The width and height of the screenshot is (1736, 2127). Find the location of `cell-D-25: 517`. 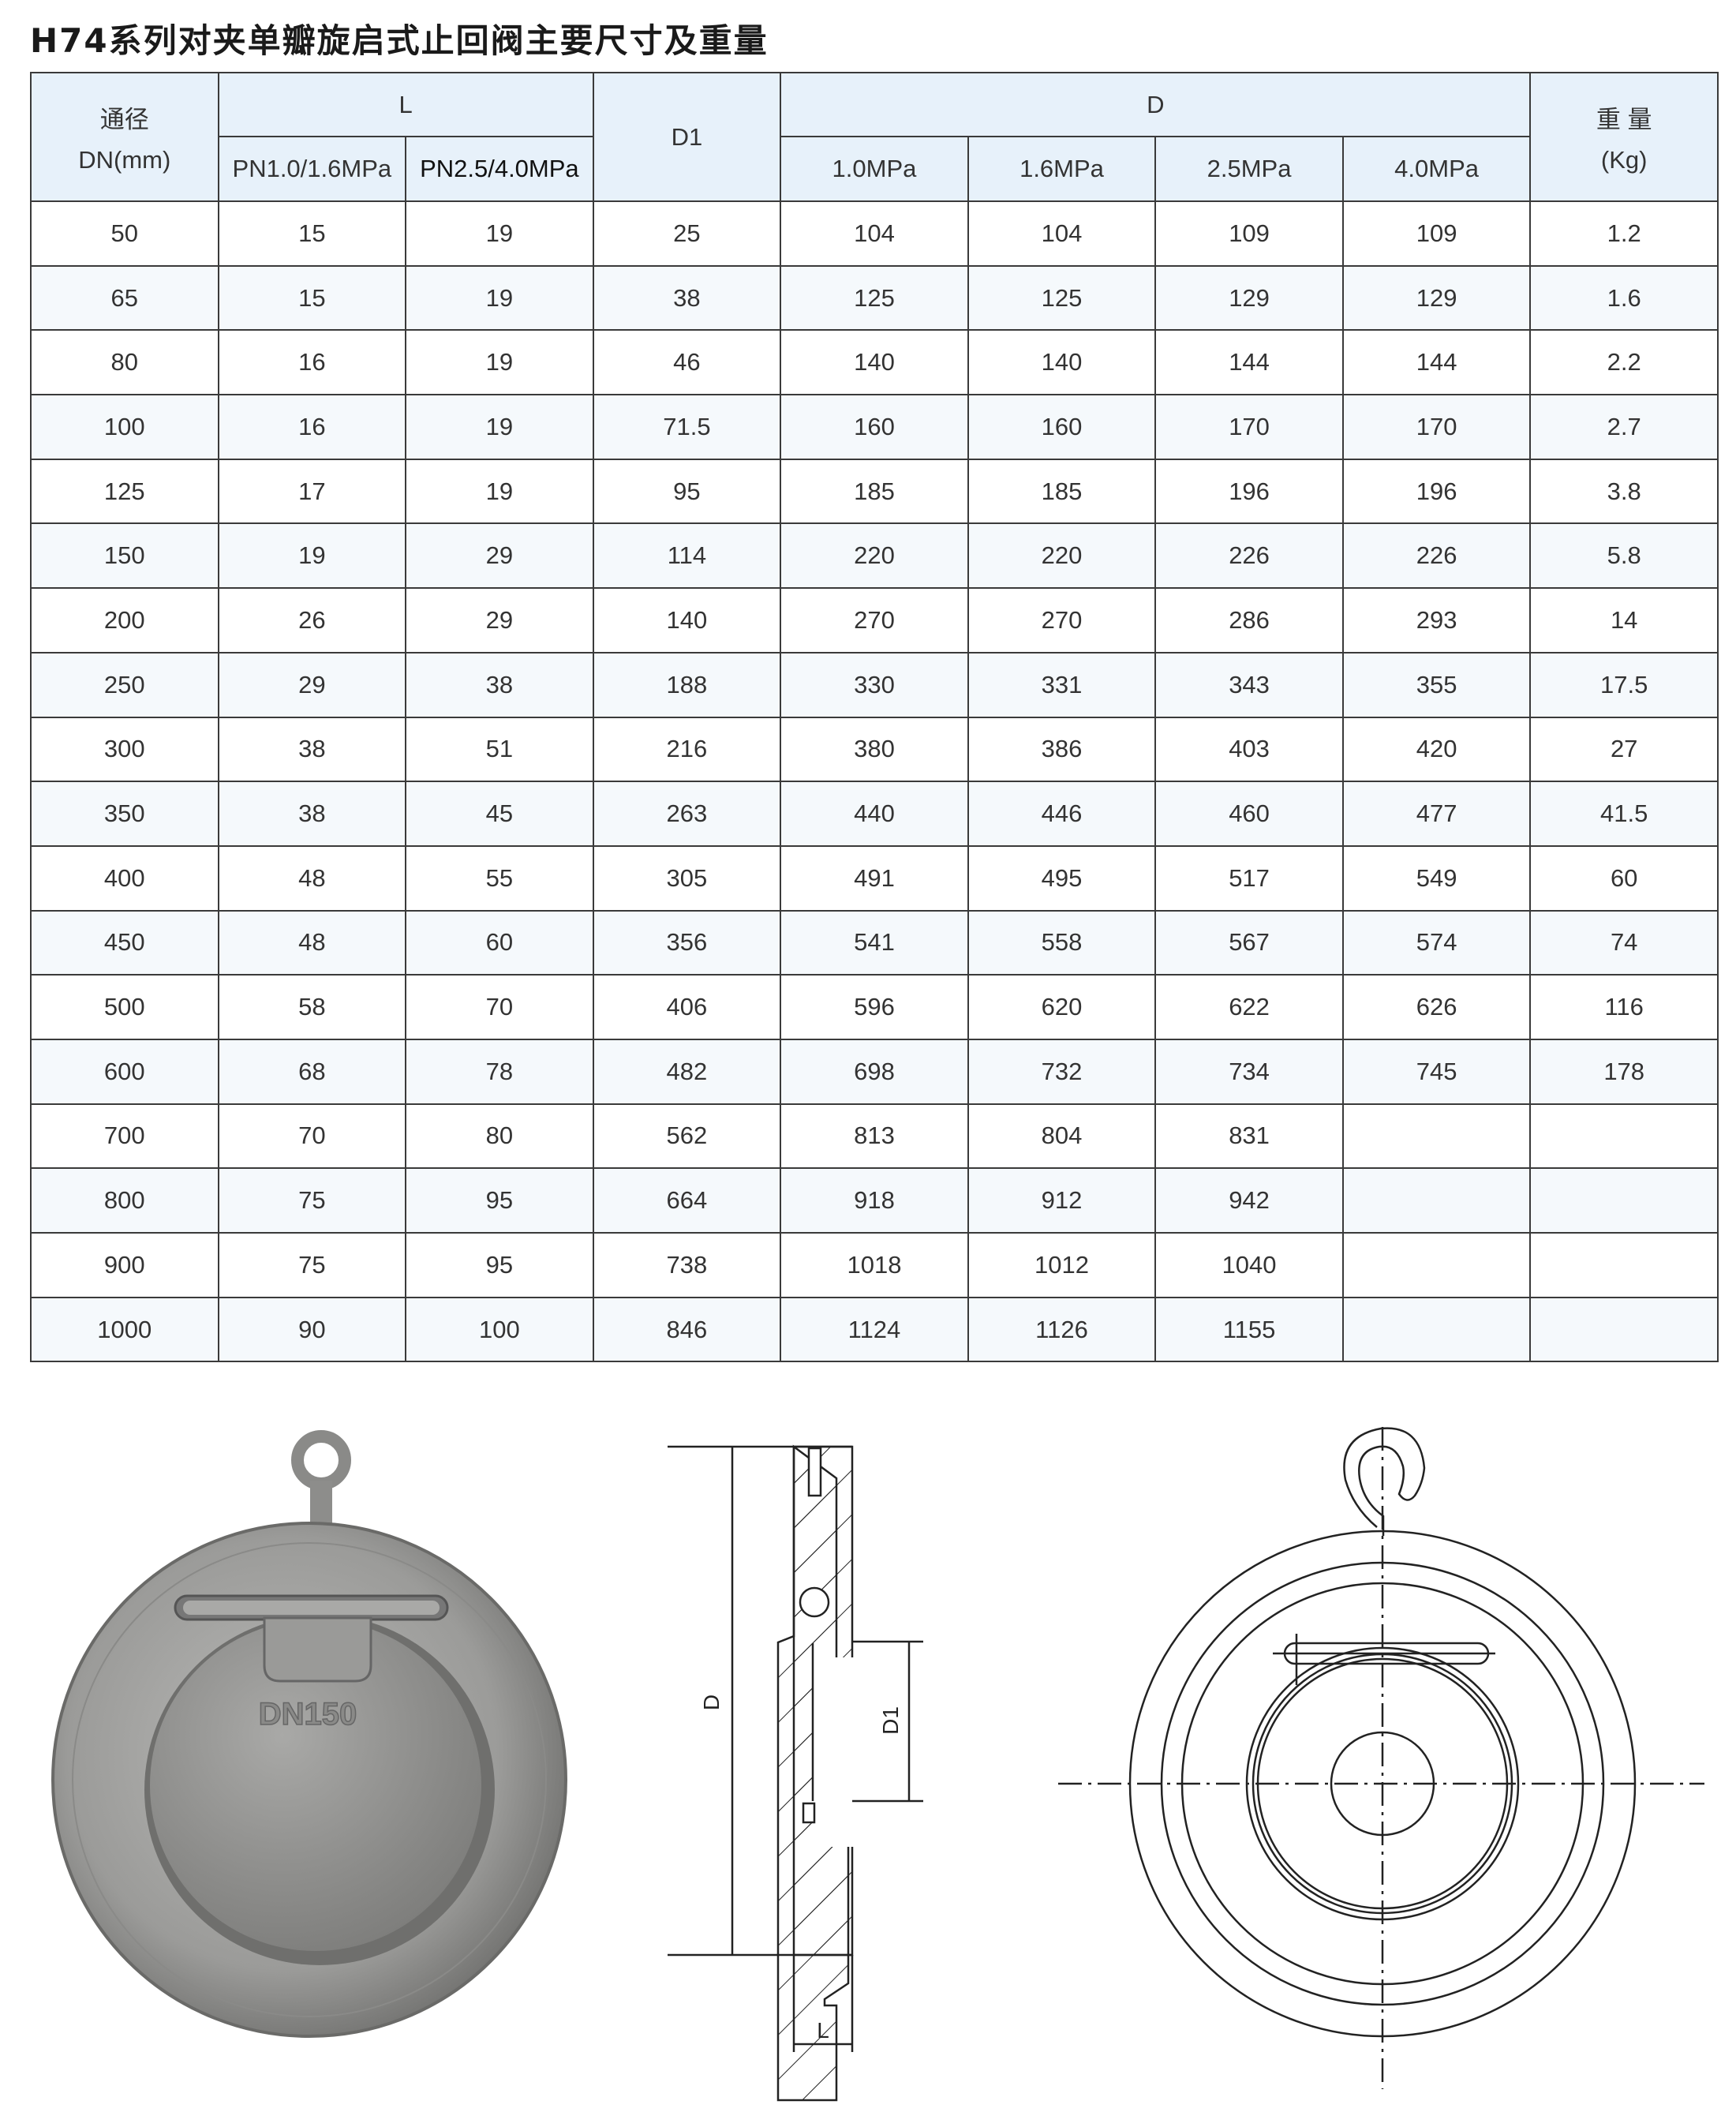

cell-D-25: 517 is located at coordinates (1249, 878).